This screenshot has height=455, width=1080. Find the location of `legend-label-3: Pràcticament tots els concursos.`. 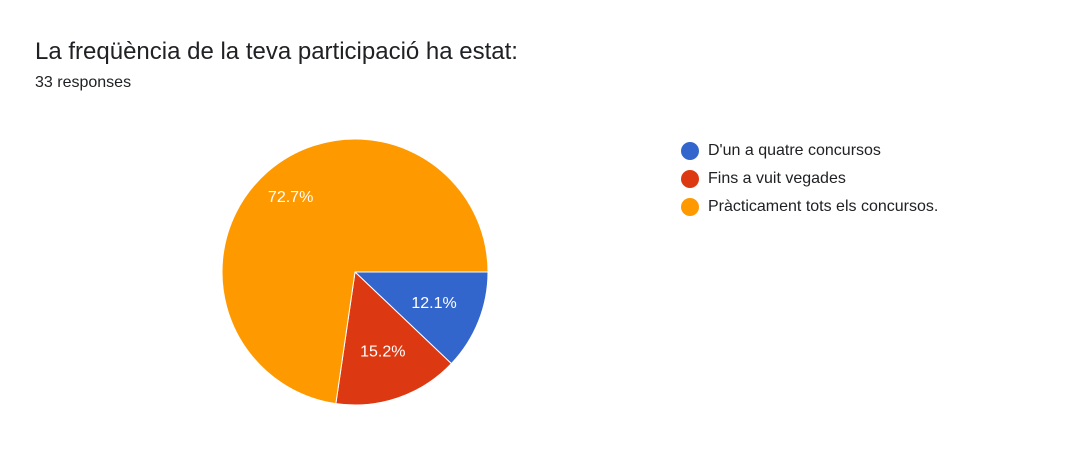

legend-label-3: Pràcticament tots els concursos. is located at coordinates (823, 206).